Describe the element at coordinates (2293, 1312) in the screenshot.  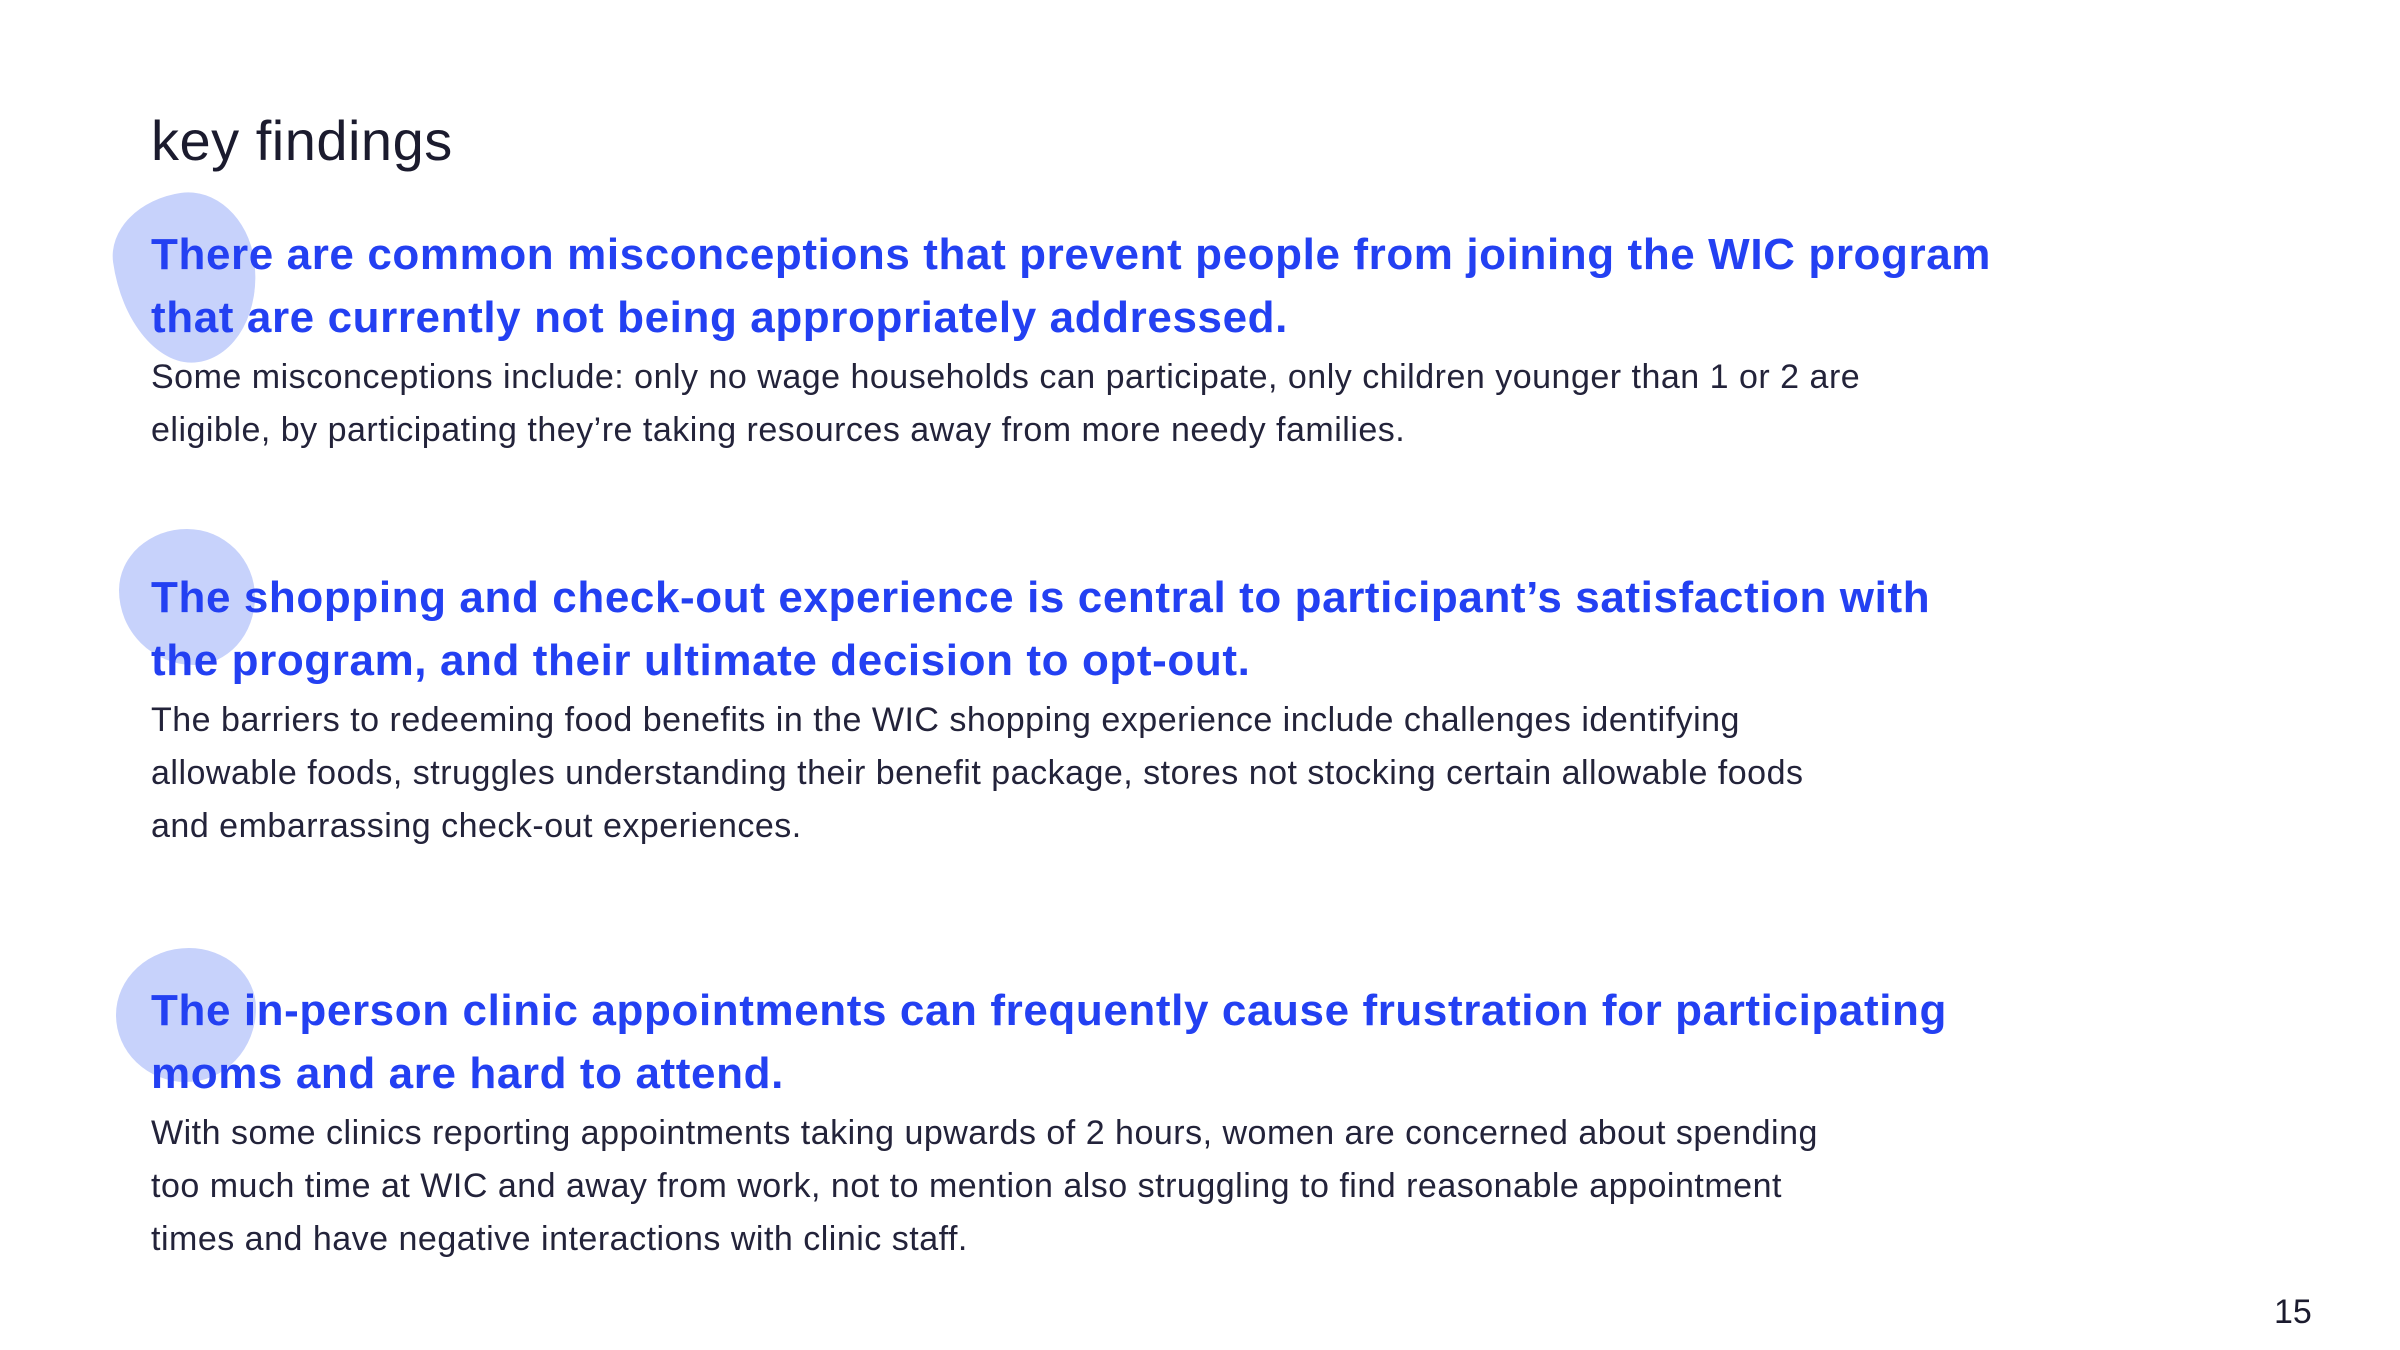
I see `page-number: 15` at that location.